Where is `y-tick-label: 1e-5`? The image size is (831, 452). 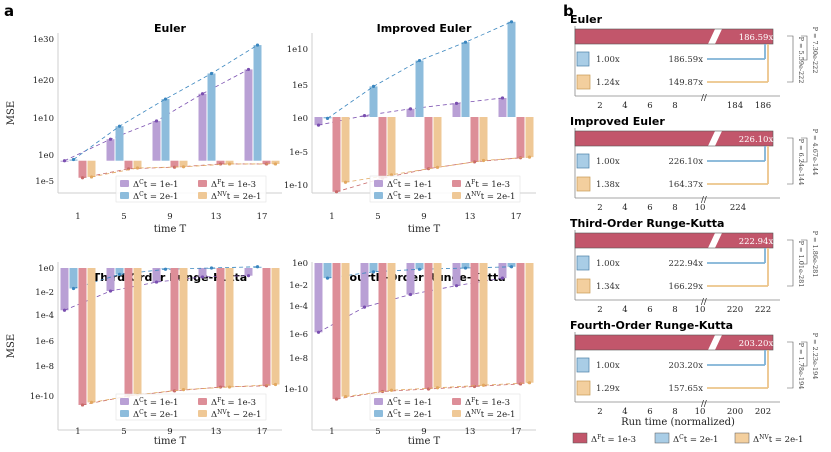
y-tick-label: 1e-5 is located at coordinates (298, 153).